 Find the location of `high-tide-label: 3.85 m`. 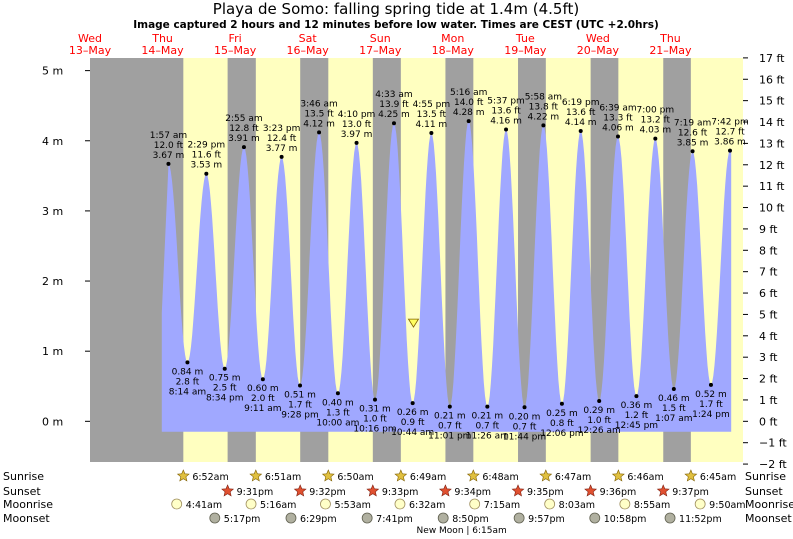

high-tide-label: 3.85 m is located at coordinates (693, 143).